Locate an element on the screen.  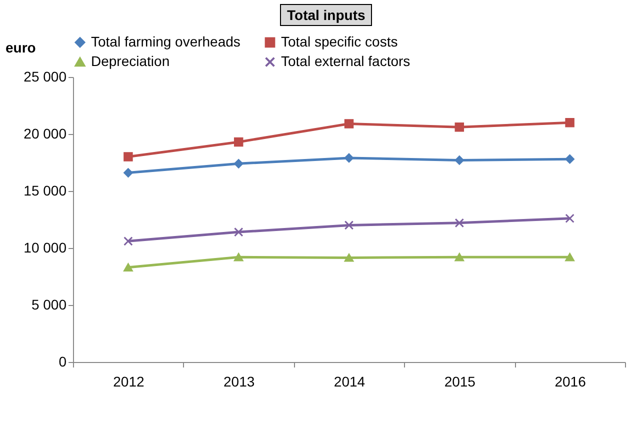
x-tick-label: 2013 is located at coordinates (239, 382).